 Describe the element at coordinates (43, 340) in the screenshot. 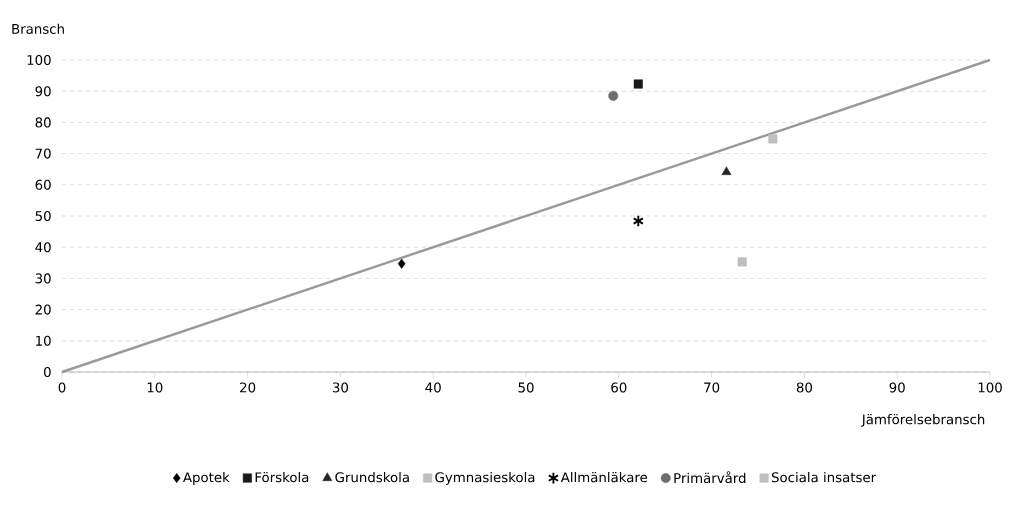

I see `y-tick-label: 10` at that location.